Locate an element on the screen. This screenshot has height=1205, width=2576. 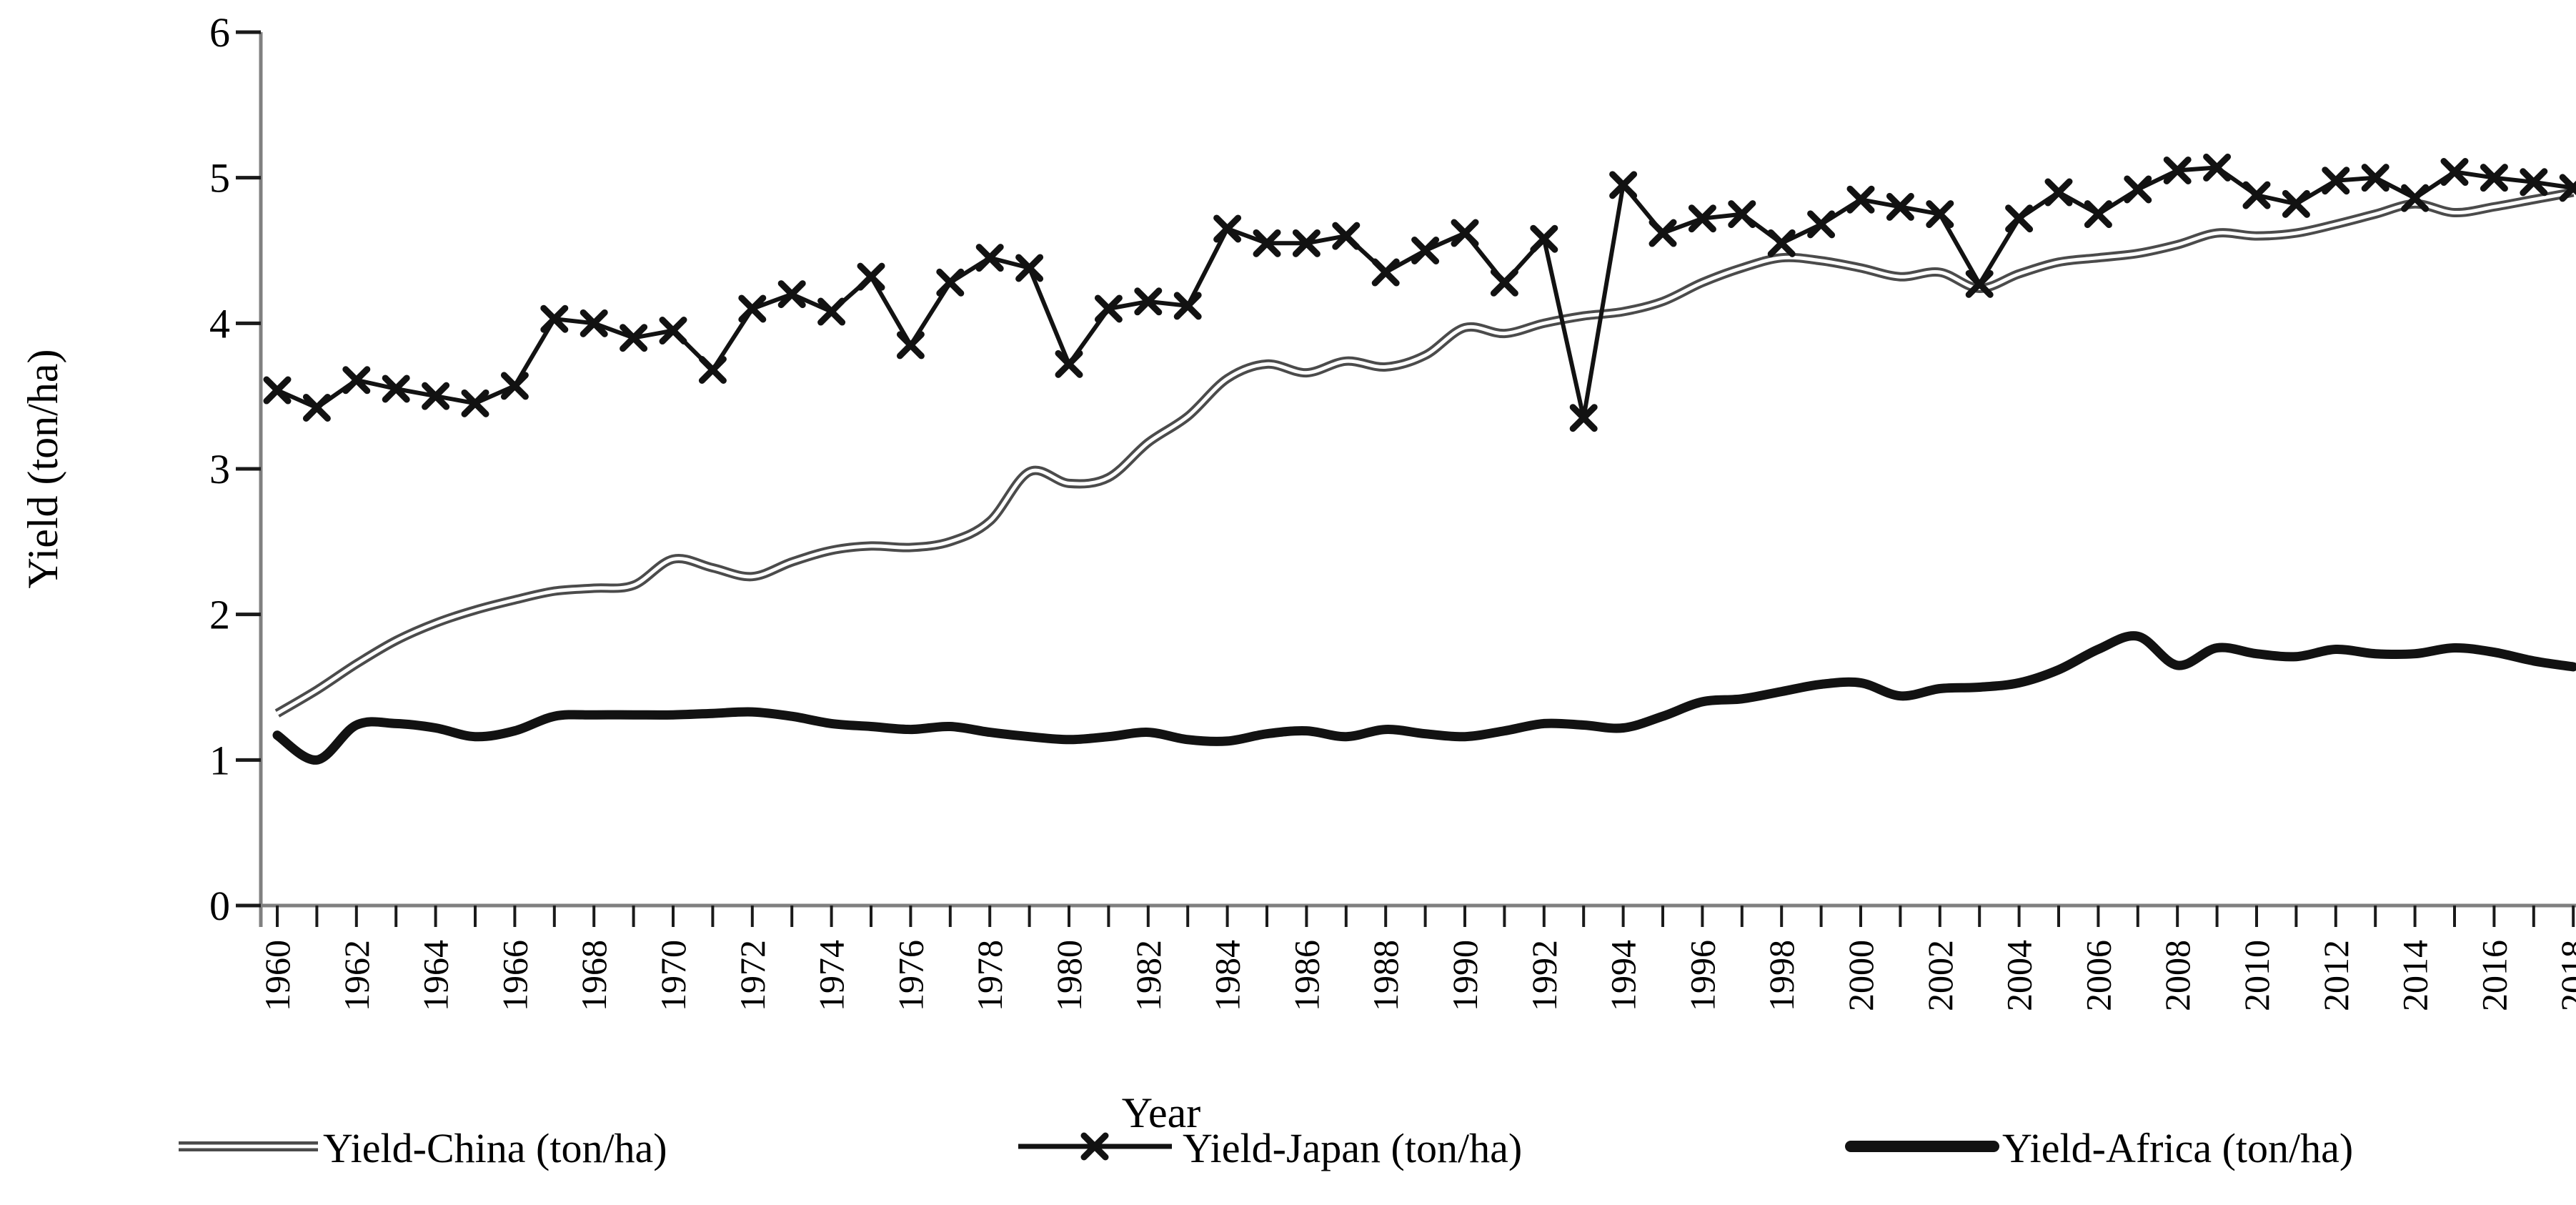
x-tick-label: 2014 is located at coordinates (2415, 975).